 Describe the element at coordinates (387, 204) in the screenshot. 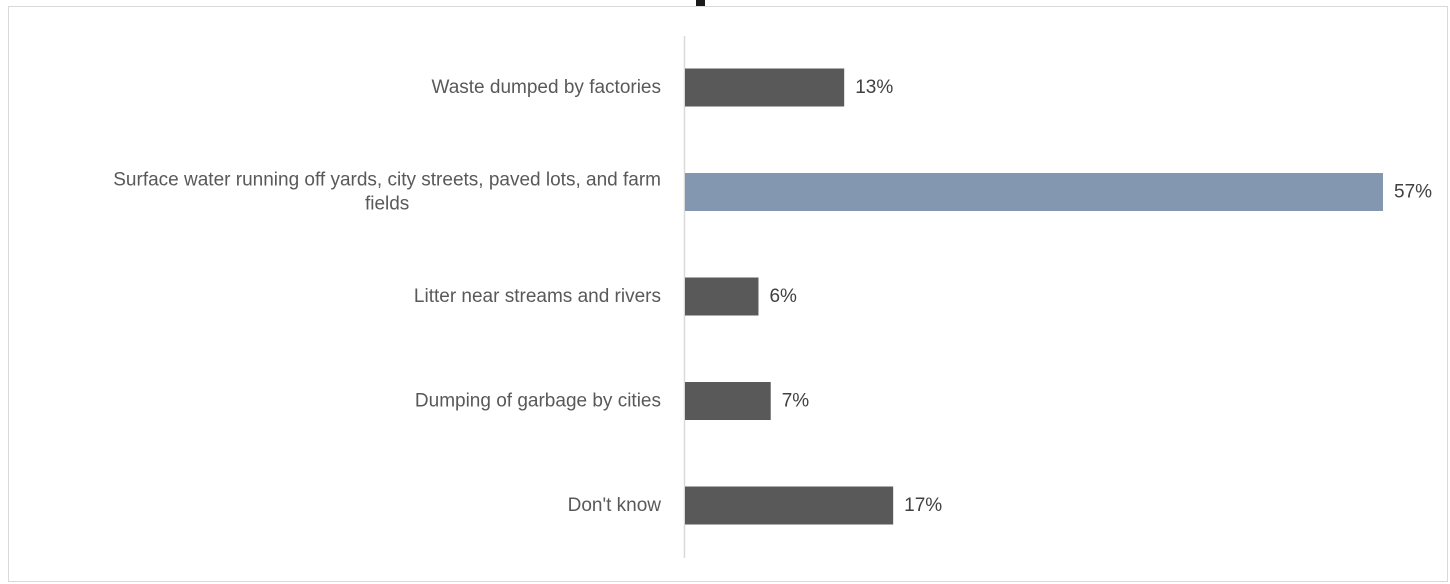

I see `category-label: fields` at that location.